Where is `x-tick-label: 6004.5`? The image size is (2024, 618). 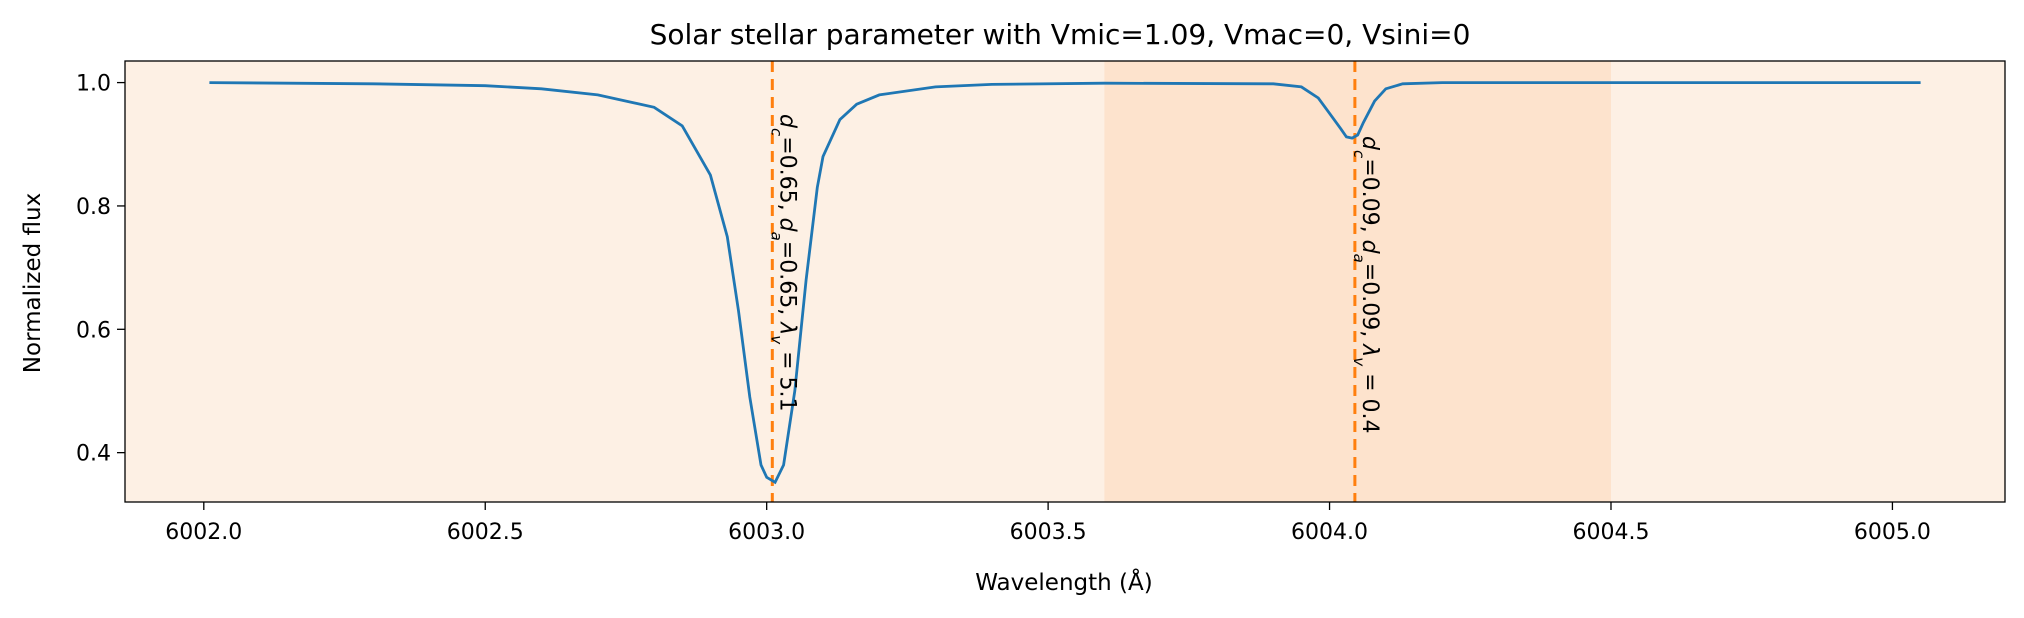
x-tick-label: 6004.5 is located at coordinates (1610, 532).